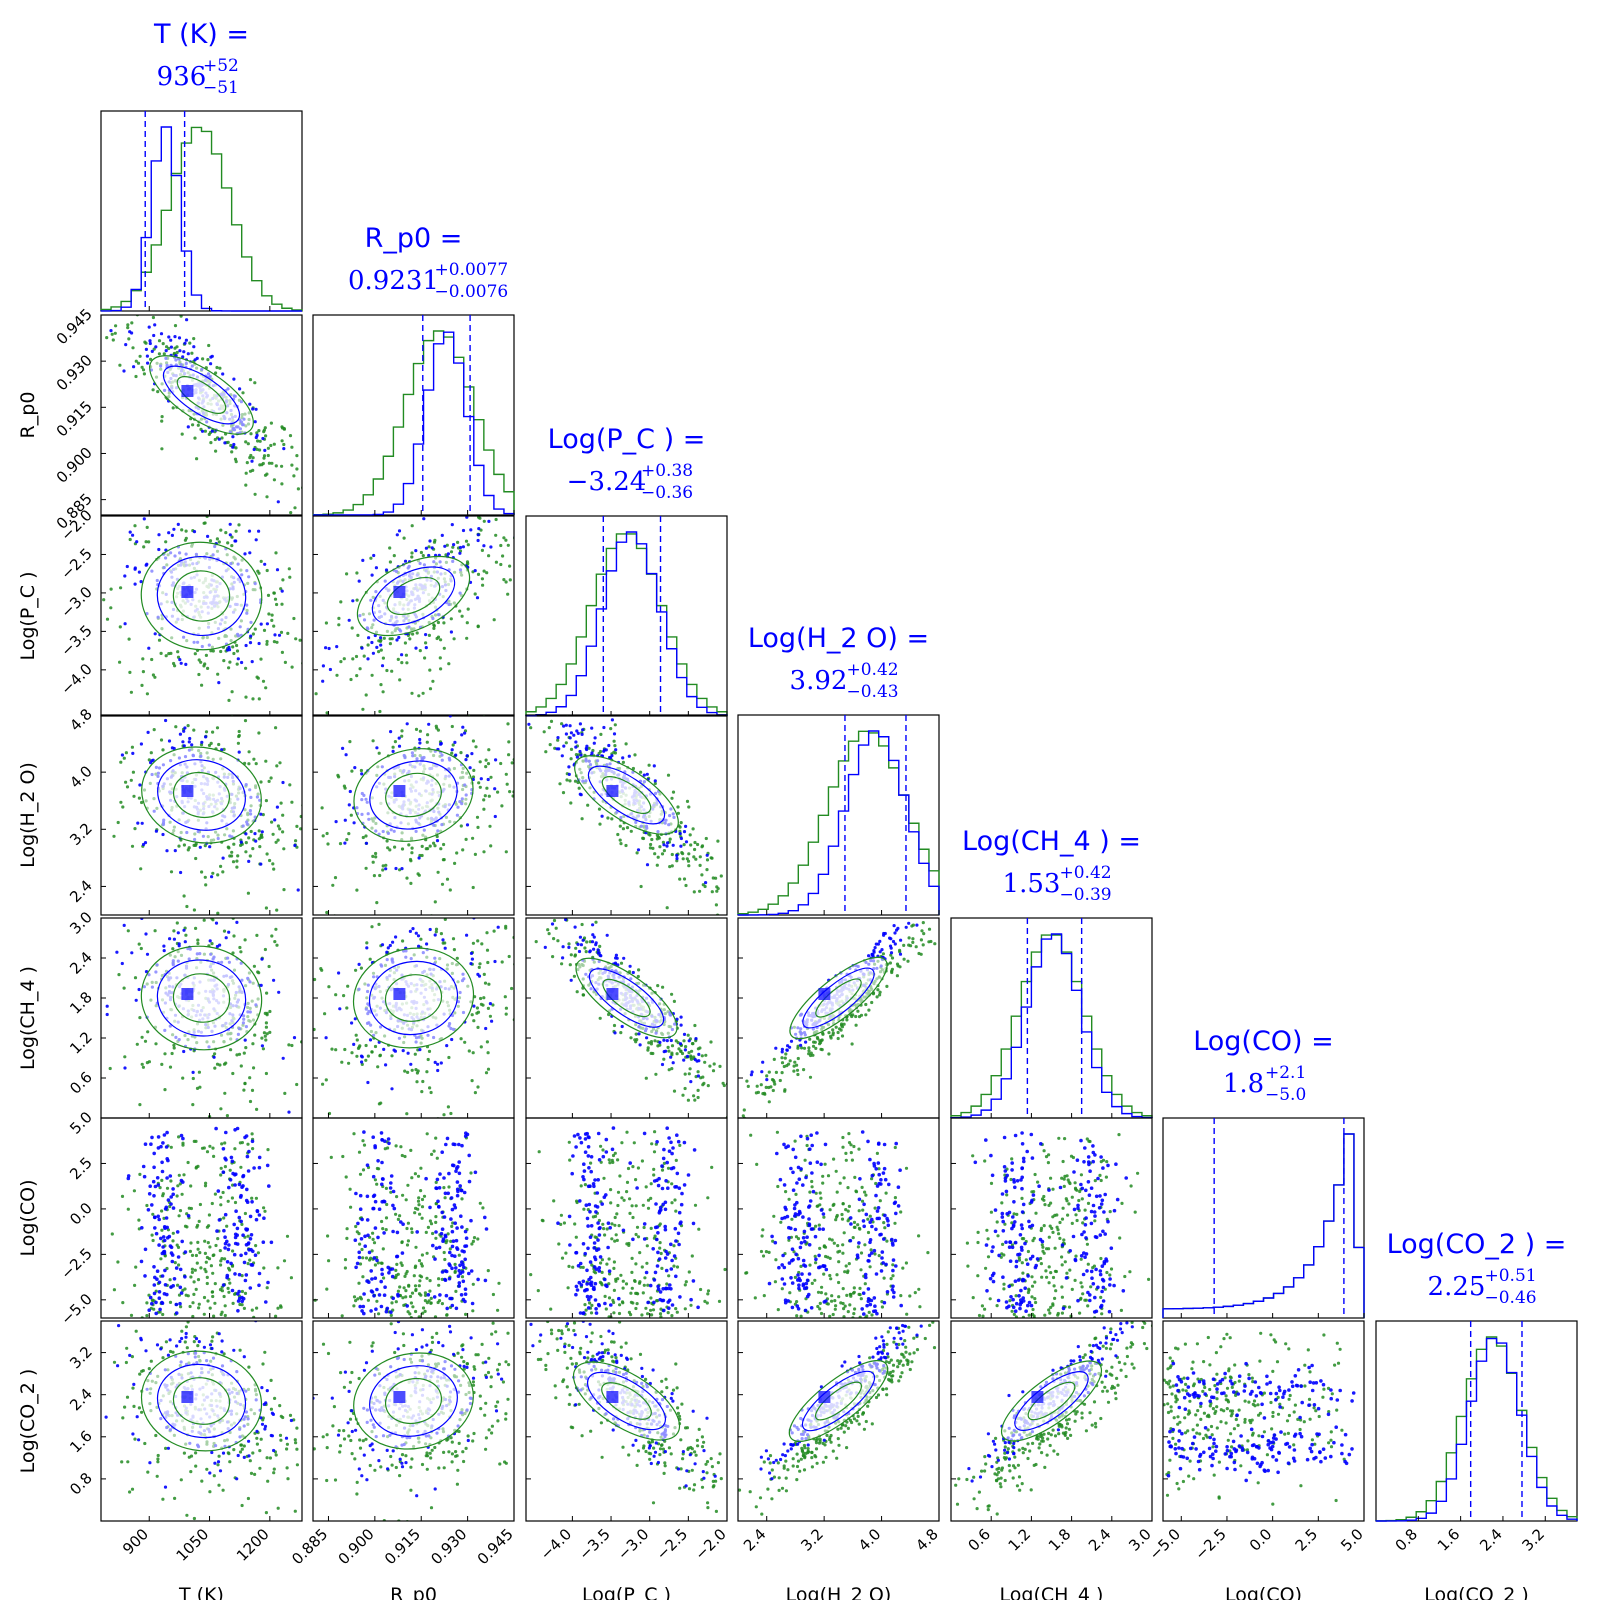 The image size is (1600, 1605). What do you see at coordinates (1032, 884) in the screenshot?
I see `median-value-CH4: 1.53` at bounding box center [1032, 884].